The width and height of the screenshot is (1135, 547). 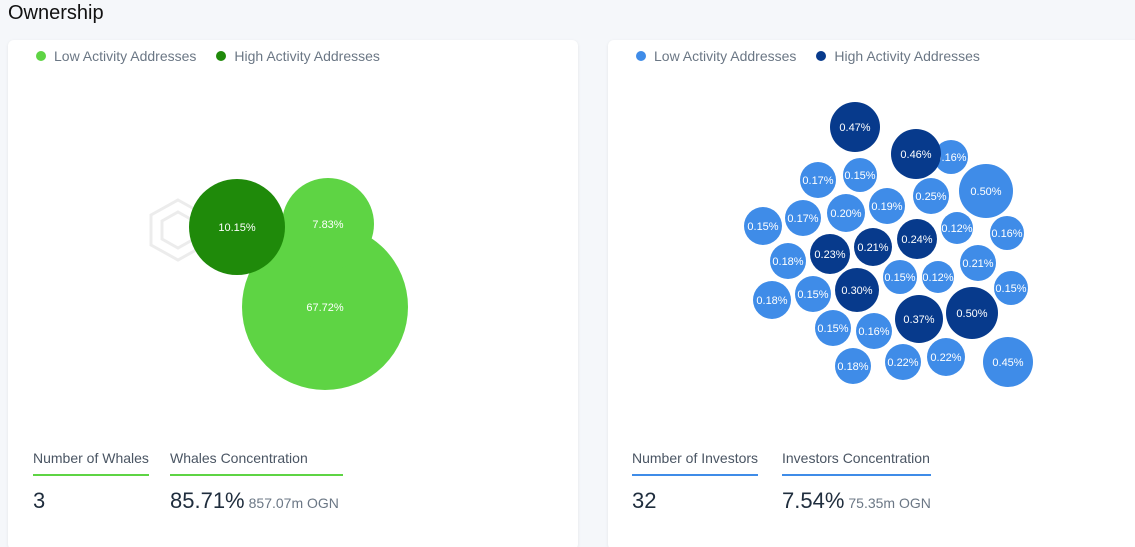 I want to click on bubble-high-activity: 0.24%, so click(x=917, y=239).